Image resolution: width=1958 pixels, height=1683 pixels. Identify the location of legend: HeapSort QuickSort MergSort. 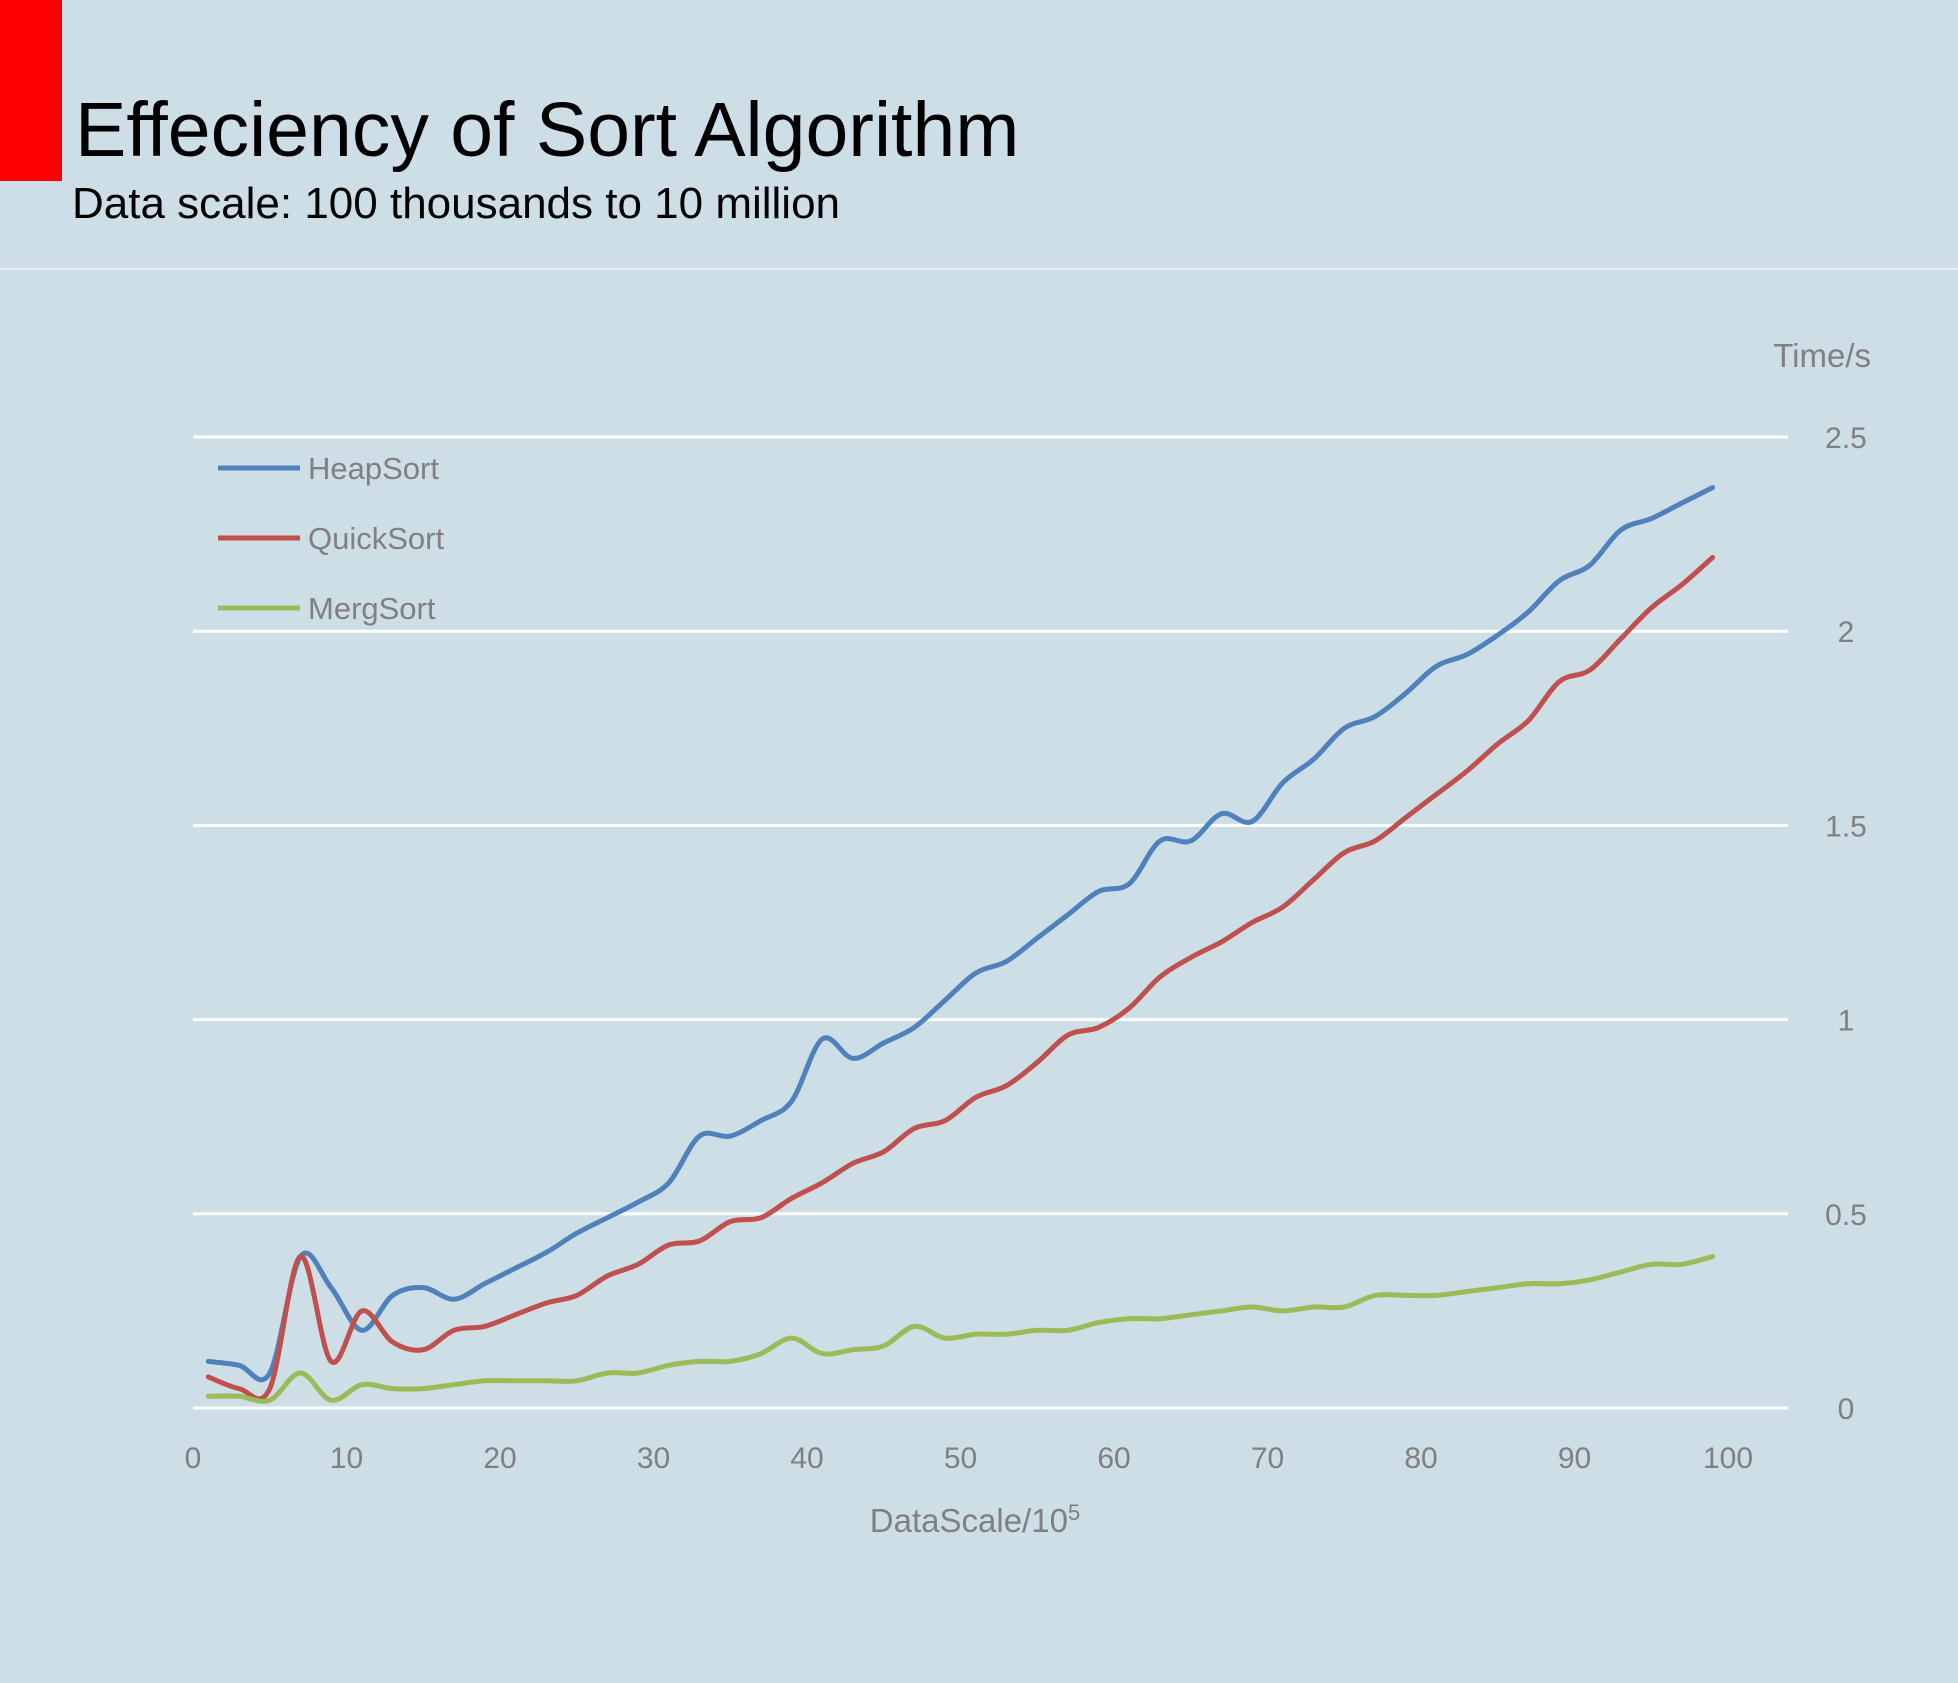
(331, 538).